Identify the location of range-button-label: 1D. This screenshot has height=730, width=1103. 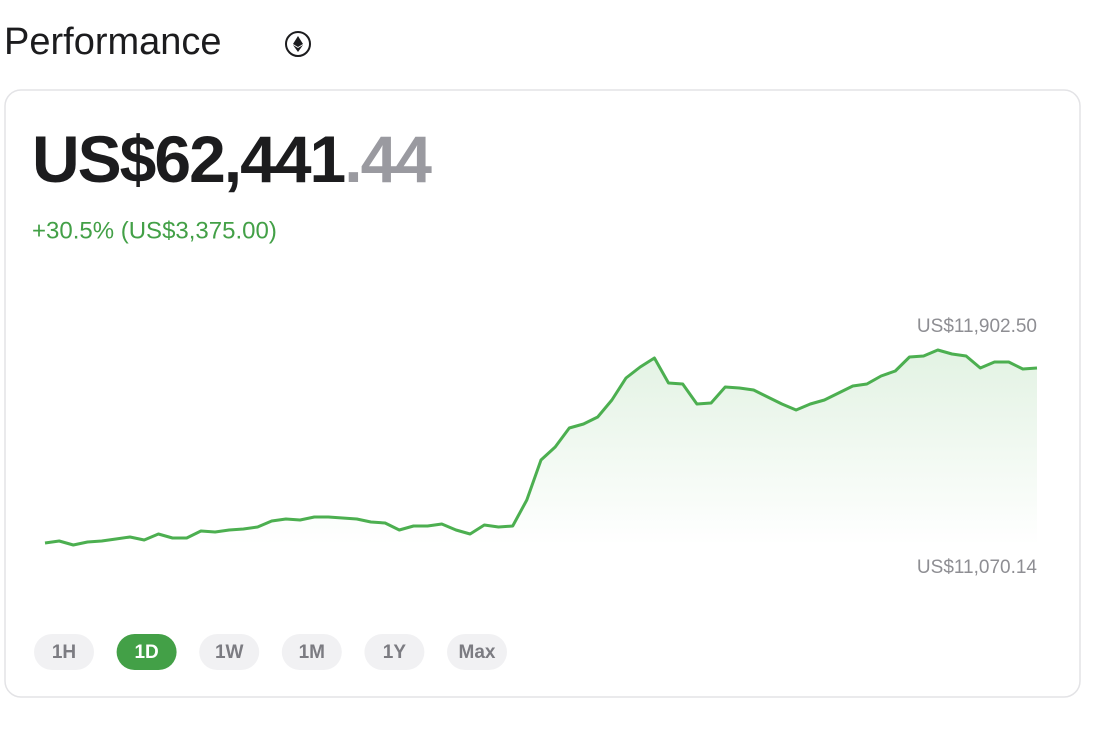
(146, 652).